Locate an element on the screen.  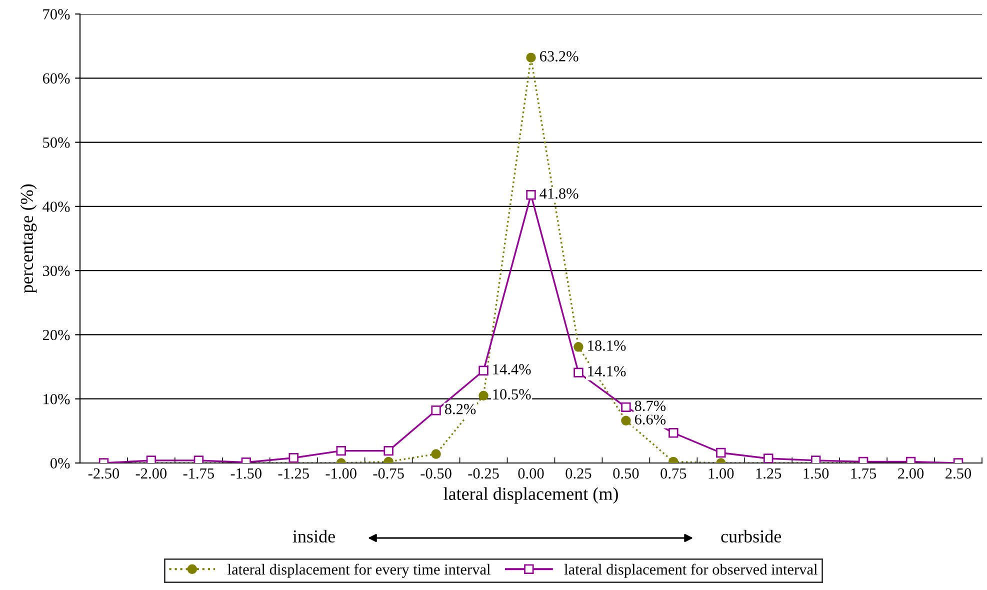
x-tick-label: 0.00 is located at coordinates (531, 473).